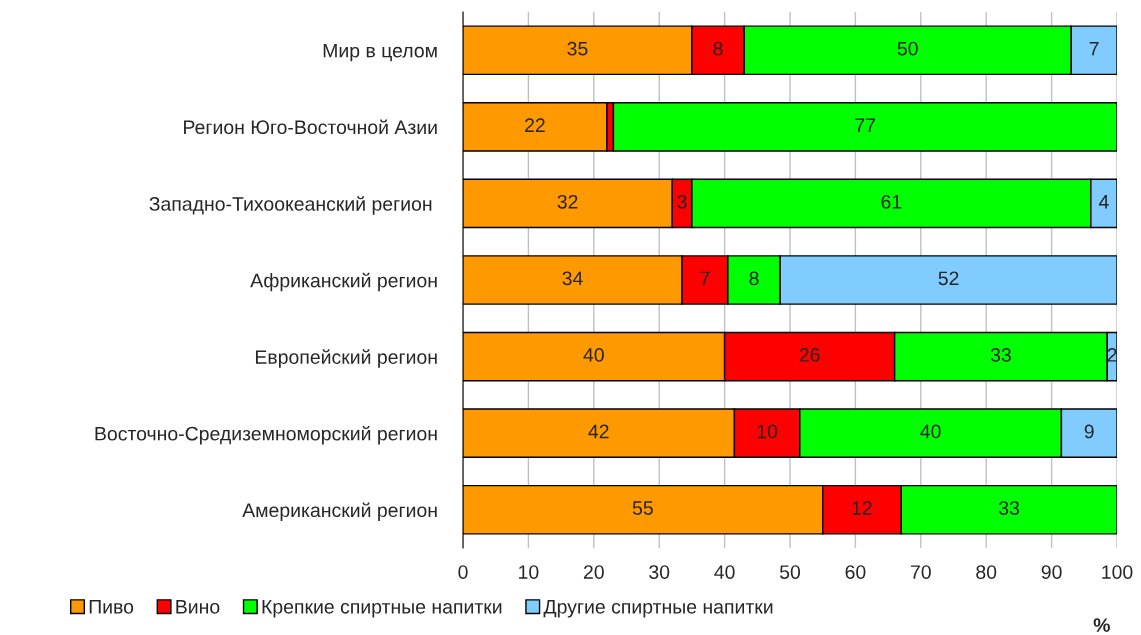 This screenshot has height=635, width=1141. I want to click on data-label: 34, so click(572, 278).